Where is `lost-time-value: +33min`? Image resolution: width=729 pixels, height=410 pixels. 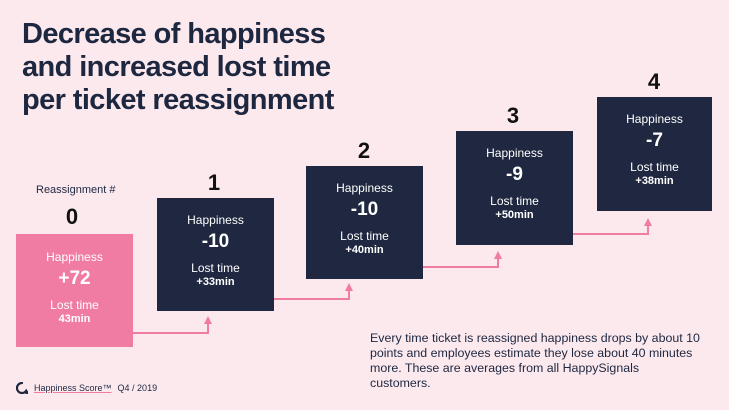 lost-time-value: +33min is located at coordinates (215, 282).